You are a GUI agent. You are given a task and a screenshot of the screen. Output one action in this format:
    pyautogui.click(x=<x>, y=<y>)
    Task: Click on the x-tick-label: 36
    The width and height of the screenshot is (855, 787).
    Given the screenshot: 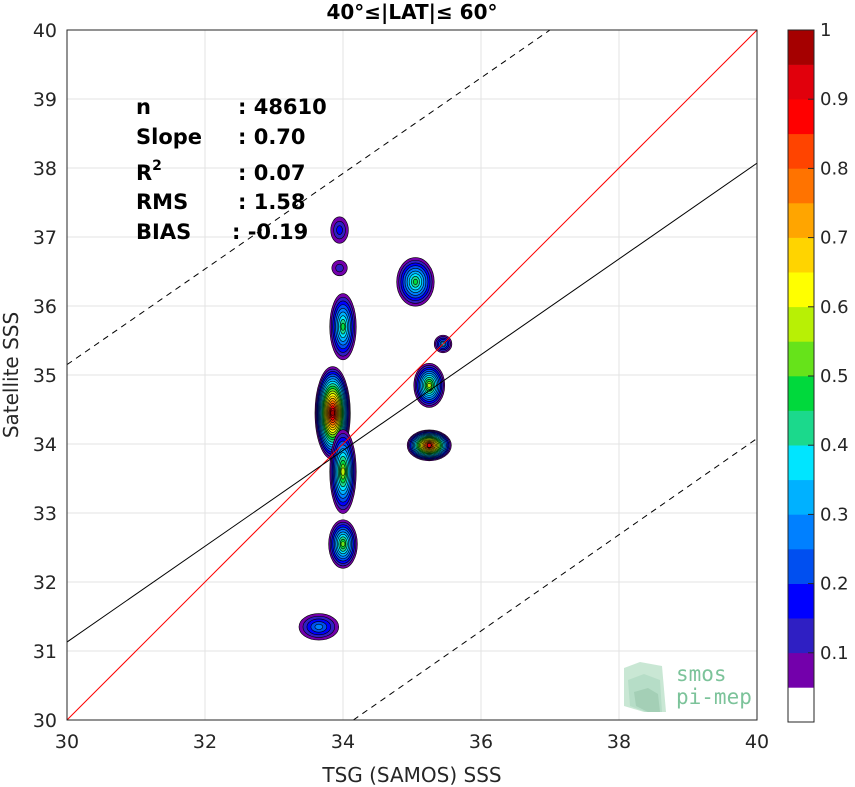 What is the action you would take?
    pyautogui.click(x=481, y=742)
    